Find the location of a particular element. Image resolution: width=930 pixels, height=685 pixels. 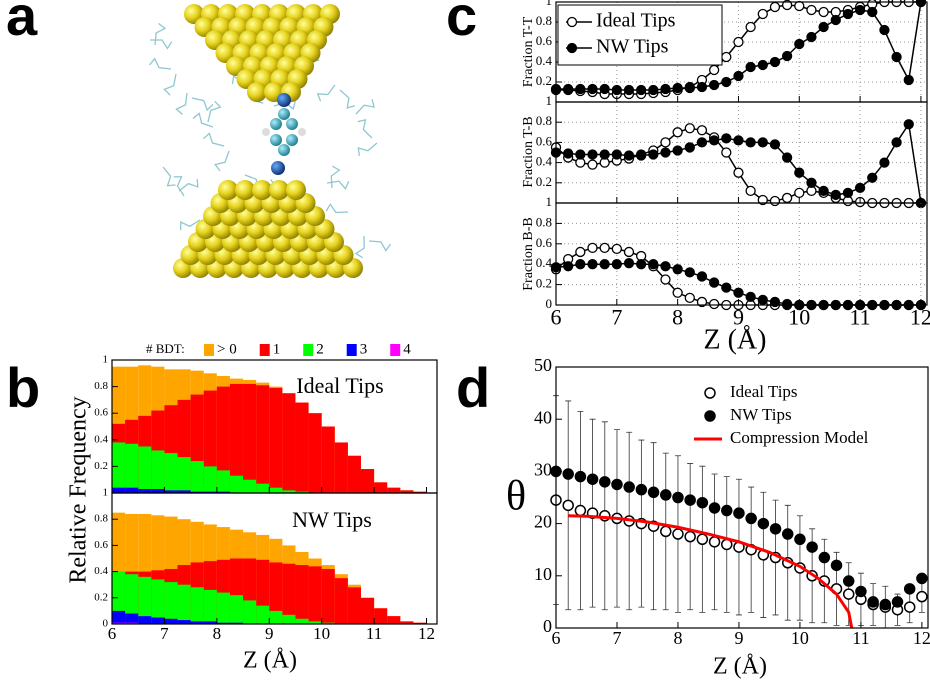

x-tick-label: 12 is located at coordinates (426, 633).